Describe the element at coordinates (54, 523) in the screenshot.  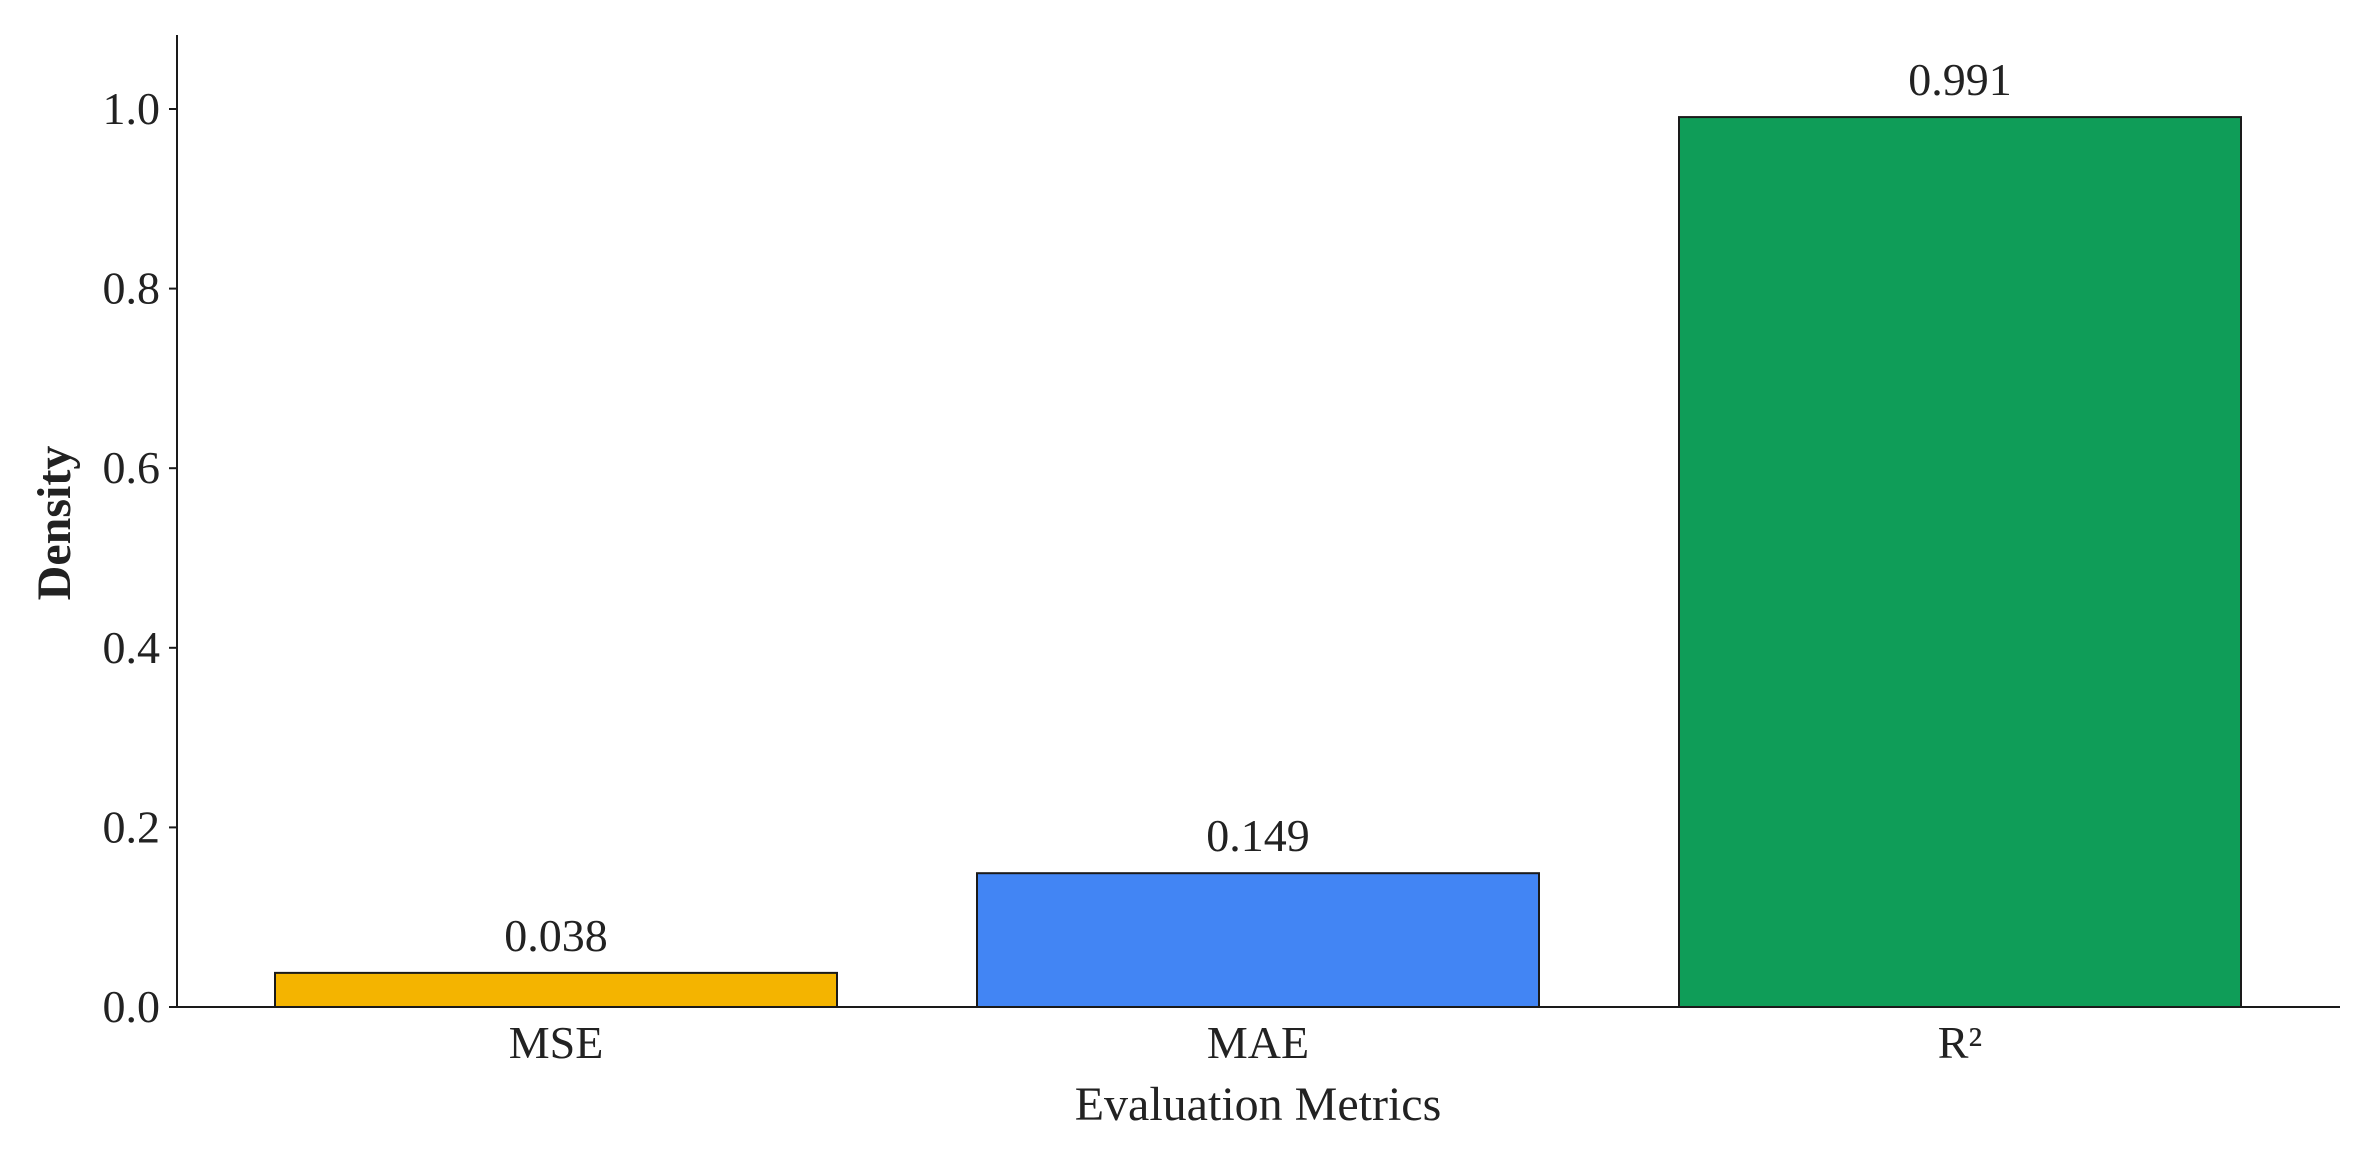
I see `y-axis-title: Density` at that location.